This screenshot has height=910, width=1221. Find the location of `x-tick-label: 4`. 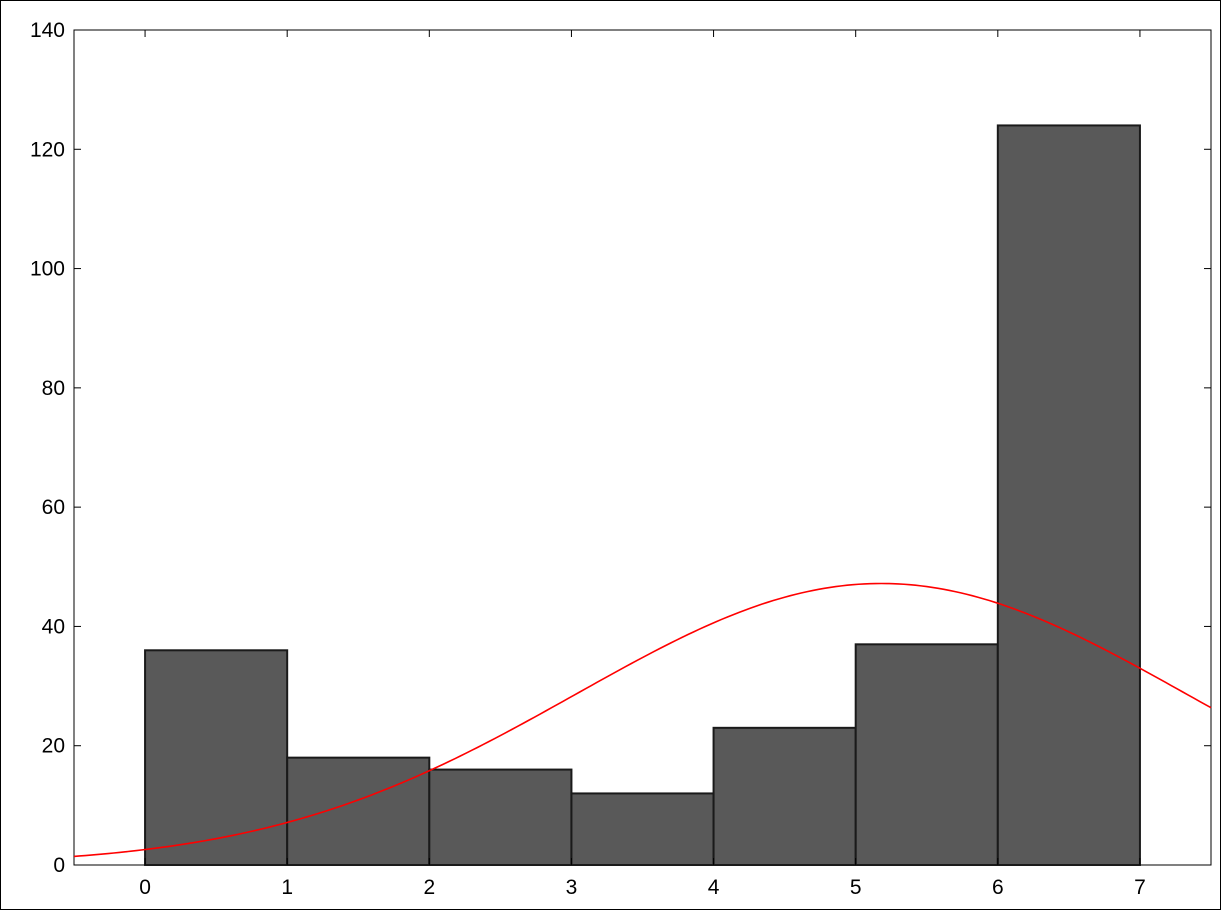

x-tick-label: 4 is located at coordinates (714, 887).